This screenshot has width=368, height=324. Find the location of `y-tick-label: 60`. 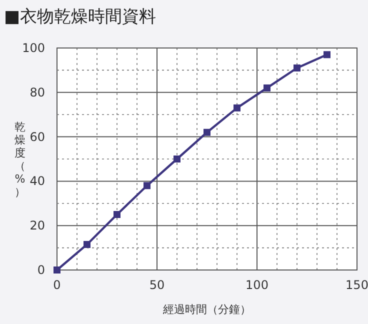

y-tick-label: 60 is located at coordinates (37, 137).